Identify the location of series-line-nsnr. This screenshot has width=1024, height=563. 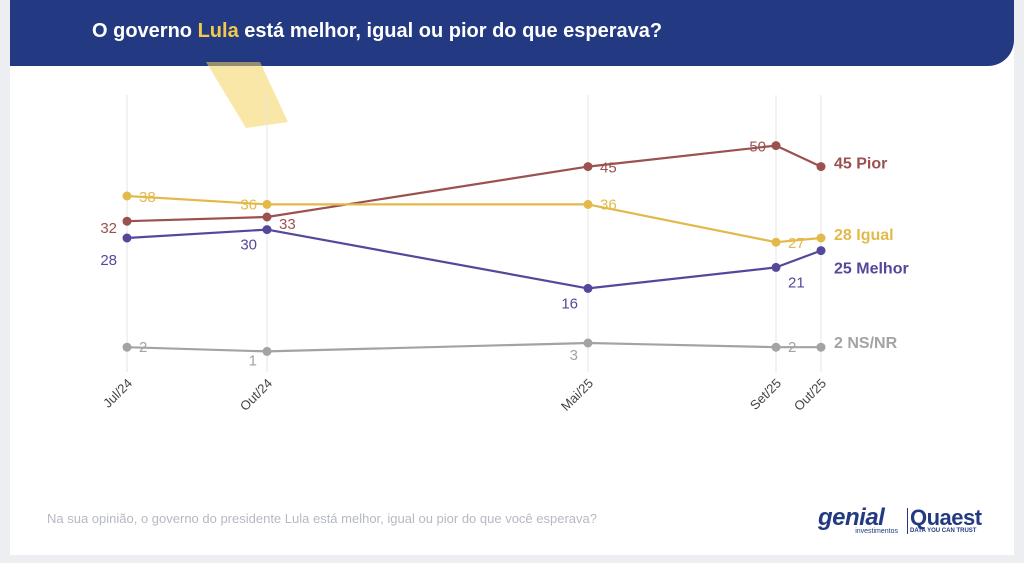
(473, 347).